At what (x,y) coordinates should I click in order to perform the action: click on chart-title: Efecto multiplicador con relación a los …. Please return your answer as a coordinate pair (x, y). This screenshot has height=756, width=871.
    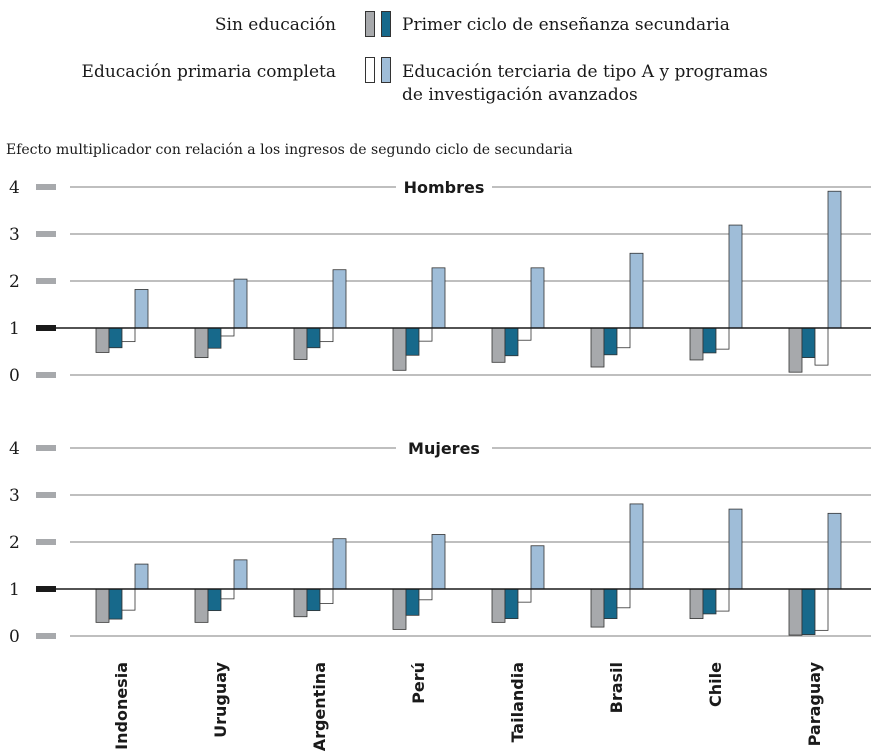
    Looking at the image, I should click on (289, 150).